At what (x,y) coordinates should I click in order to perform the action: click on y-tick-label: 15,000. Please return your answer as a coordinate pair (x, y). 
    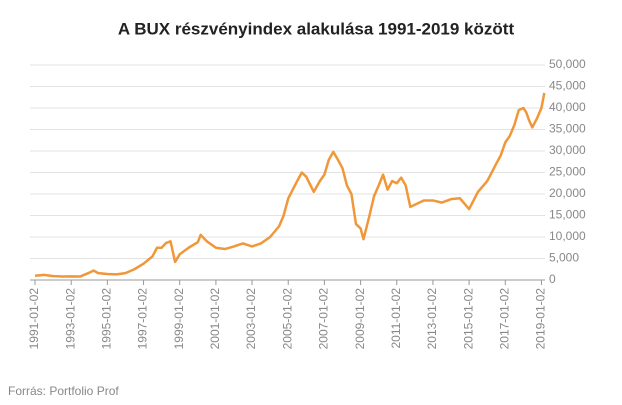
    Looking at the image, I should click on (567, 215).